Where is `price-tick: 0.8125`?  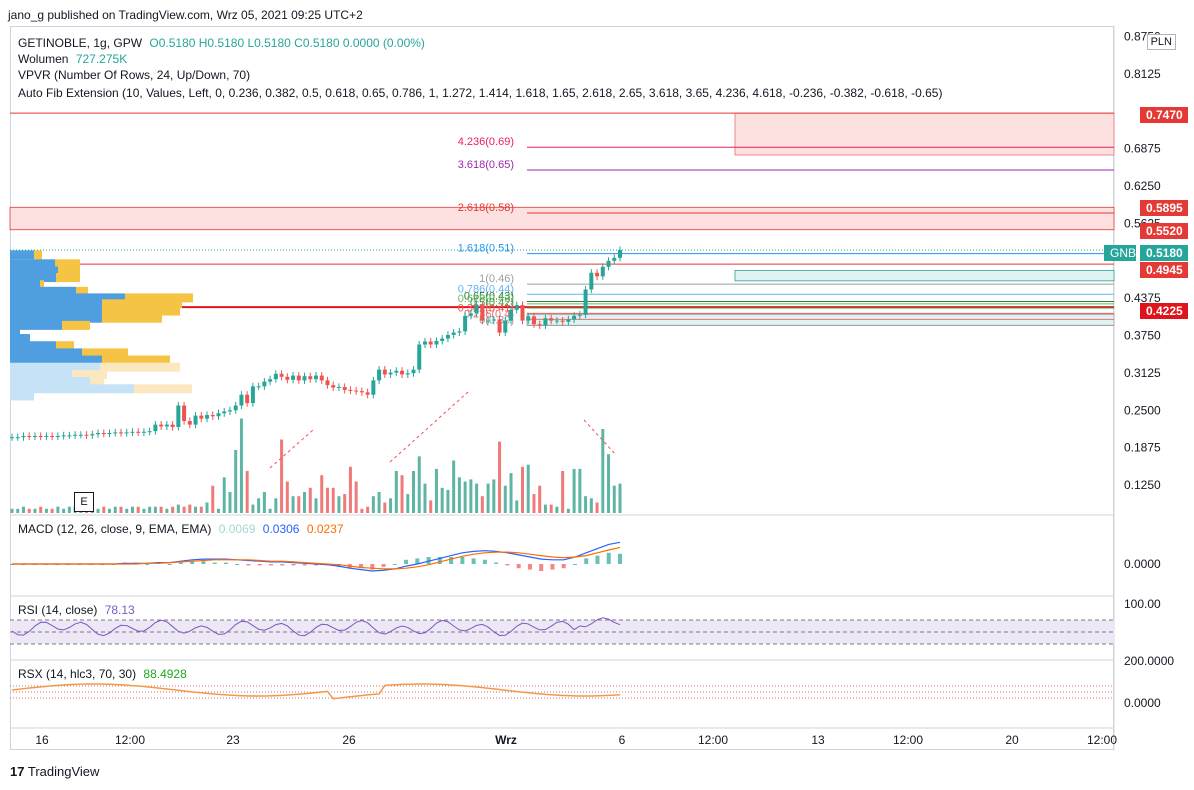 price-tick: 0.8125 is located at coordinates (1142, 74).